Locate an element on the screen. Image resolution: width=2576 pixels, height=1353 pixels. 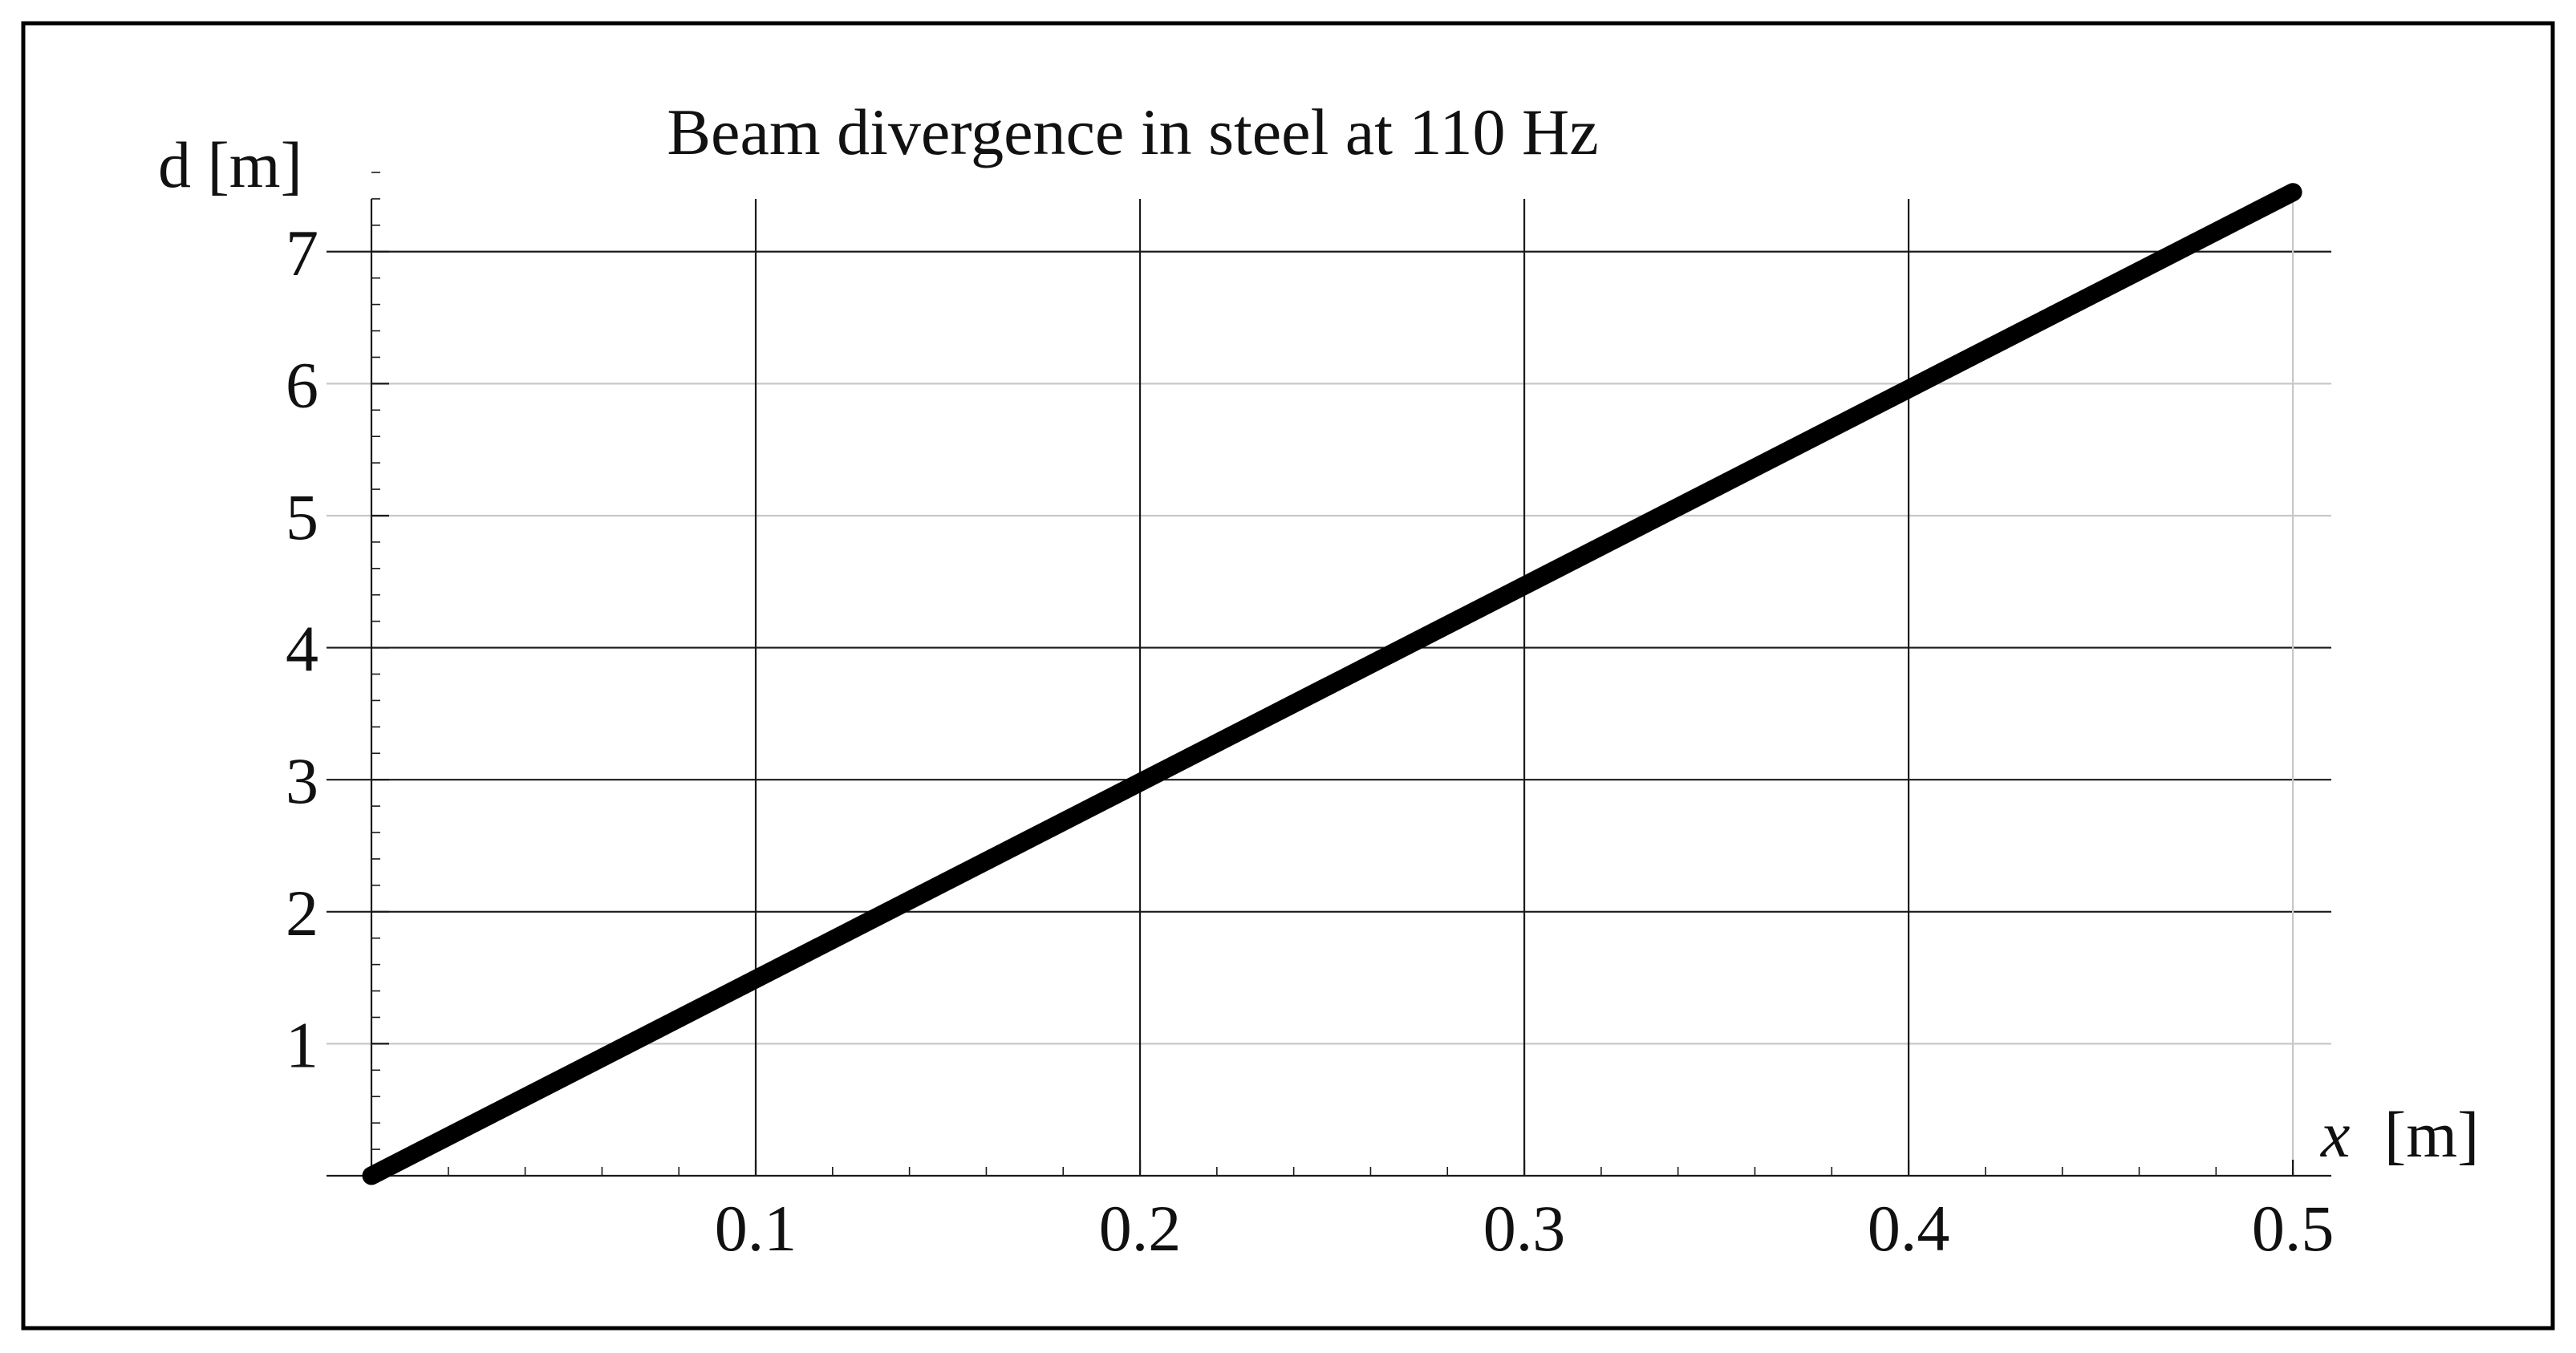
x-tick-label: 0.5 is located at coordinates (2293, 1228).